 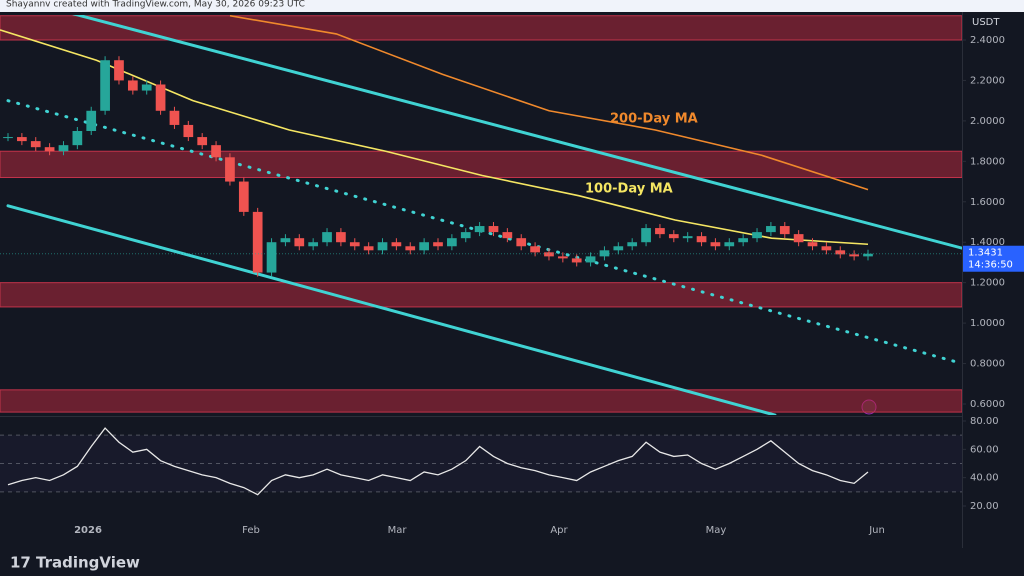 What do you see at coordinates (438, 461) in the screenshot?
I see `rsi-line` at bounding box center [438, 461].